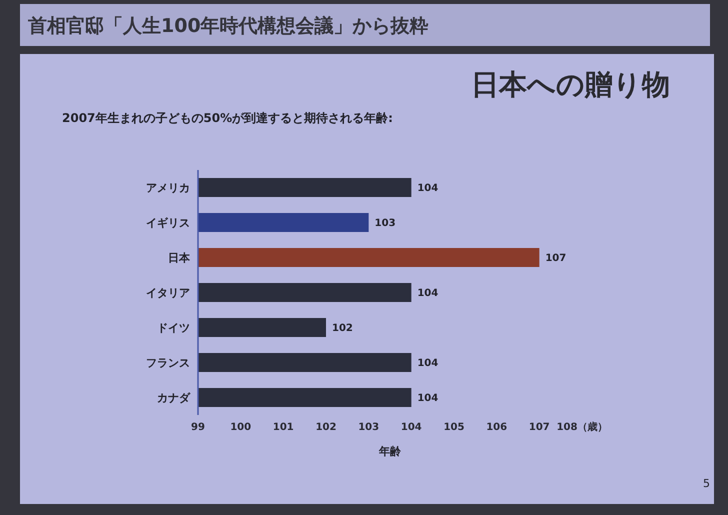 Image resolution: width=728 pixels, height=515 pixels. What do you see at coordinates (179, 257) in the screenshot?
I see `y-tick-label: 日本` at bounding box center [179, 257].